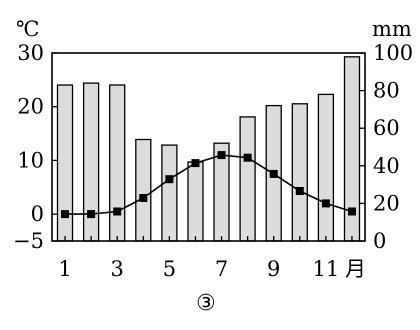  Describe the element at coordinates (28, 29) in the screenshot. I see `left-axis-unit: ℃` at that location.